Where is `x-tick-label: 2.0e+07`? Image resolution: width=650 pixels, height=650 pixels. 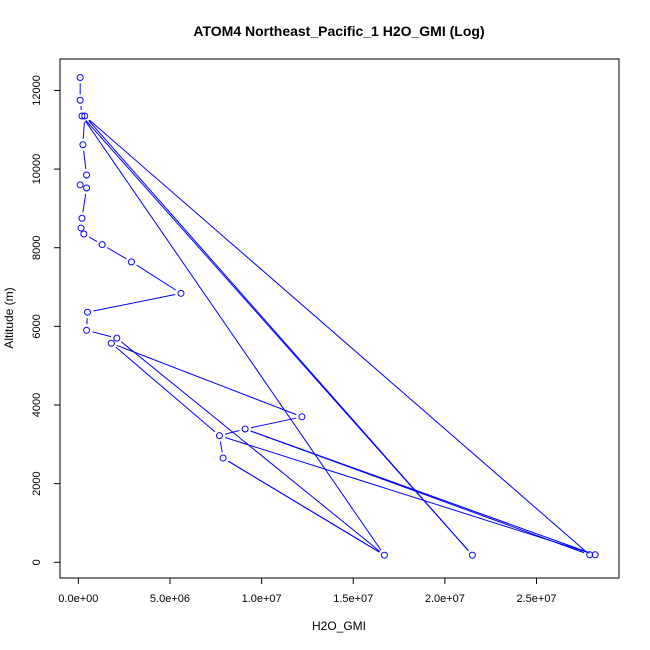
x-tick-label: 2.0e+07 is located at coordinates (445, 599).